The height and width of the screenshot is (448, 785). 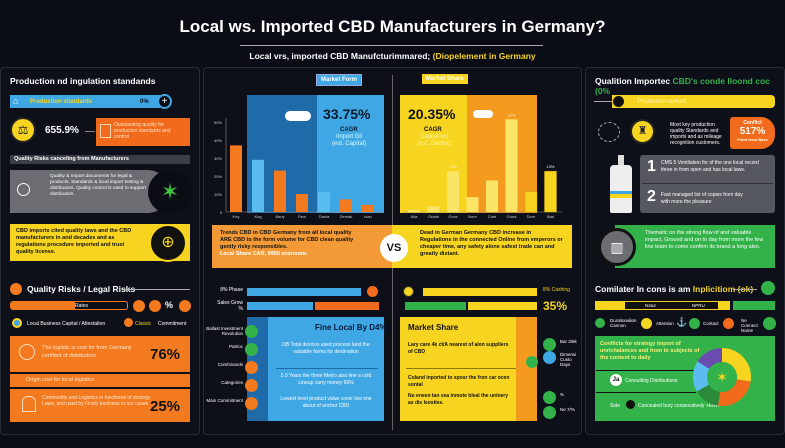 I want to click on leaf-badge-icon, so click(x=768, y=288).